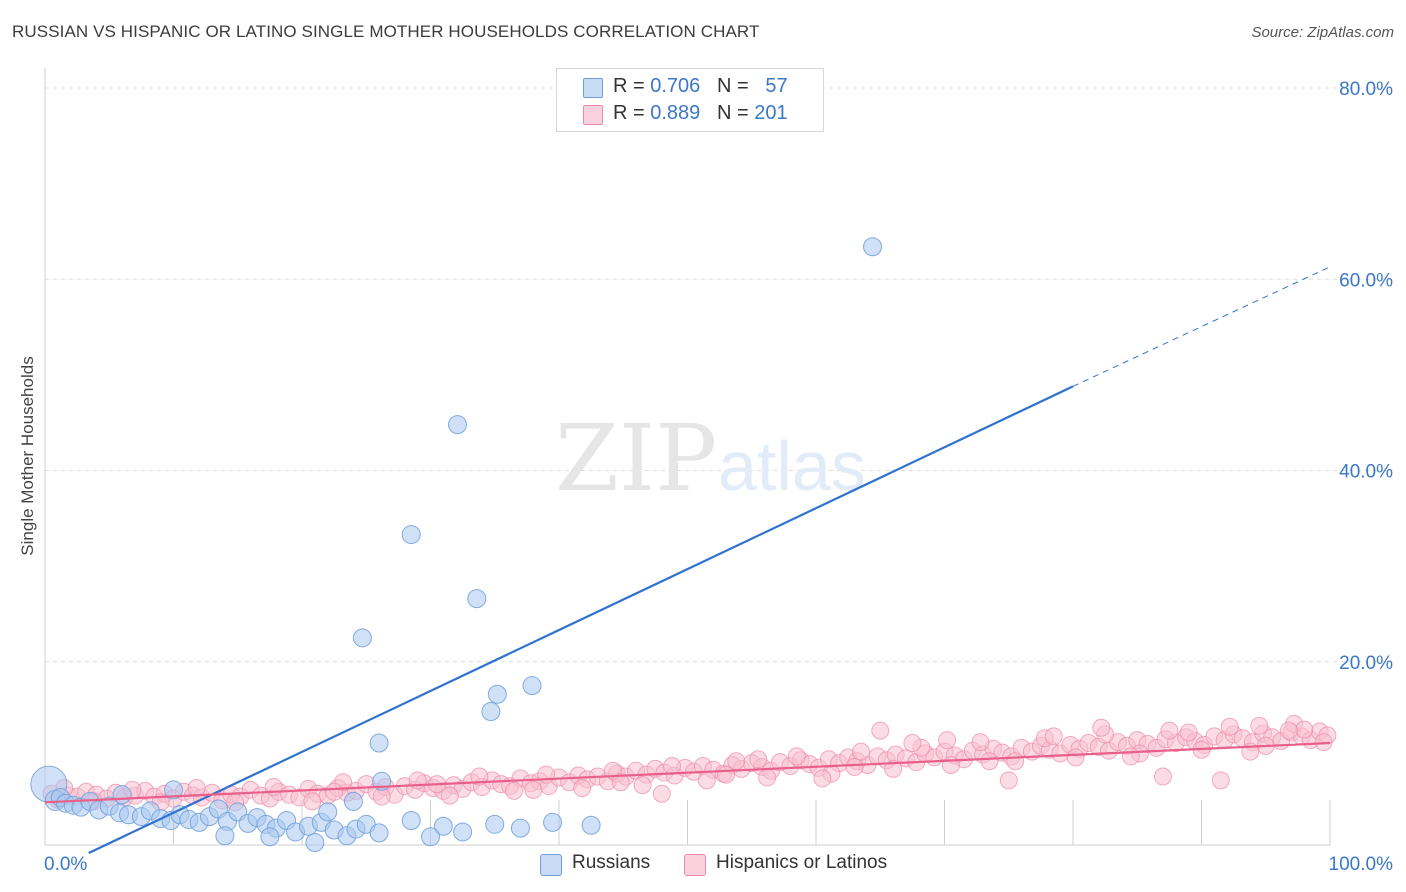 The width and height of the screenshot is (1406, 892). Describe the element at coordinates (690, 100) in the screenshot. I see `stats-box: R = 0.706 N = 57 R = 0.889 N = 201` at that location.